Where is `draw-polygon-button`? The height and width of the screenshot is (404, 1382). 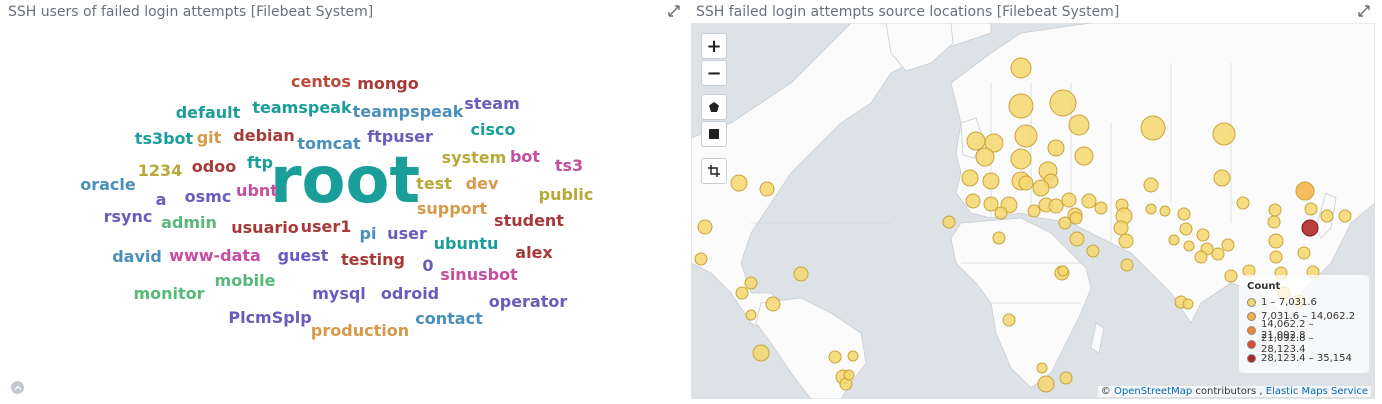
draw-polygon-button is located at coordinates (714, 107).